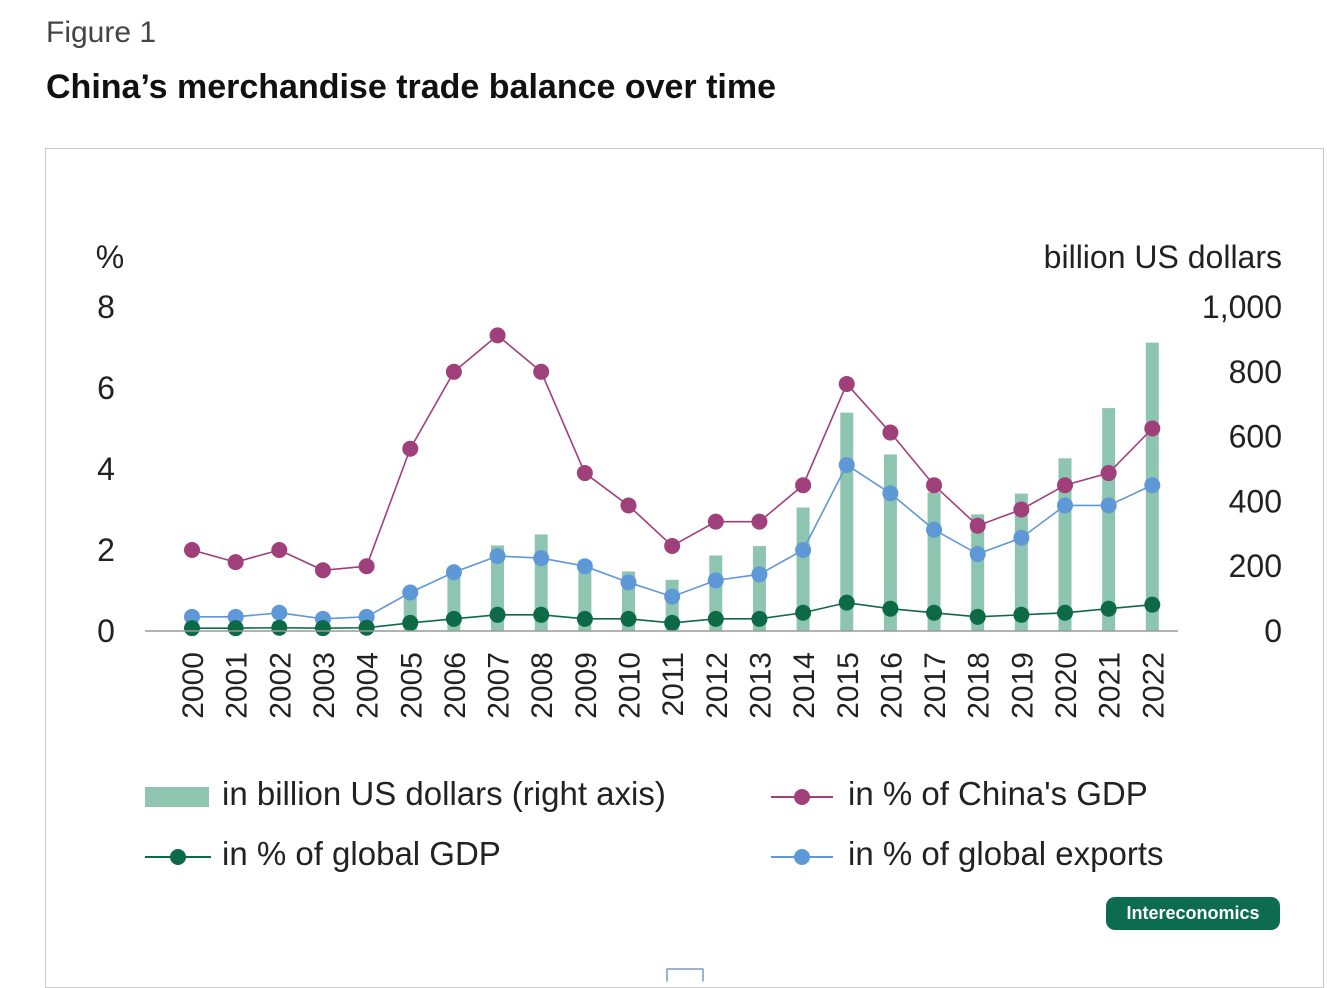 Image resolution: width=1327 pixels, height=988 pixels. What do you see at coordinates (715, 521) in the screenshot?
I see `point-china-gdp-2012` at bounding box center [715, 521].